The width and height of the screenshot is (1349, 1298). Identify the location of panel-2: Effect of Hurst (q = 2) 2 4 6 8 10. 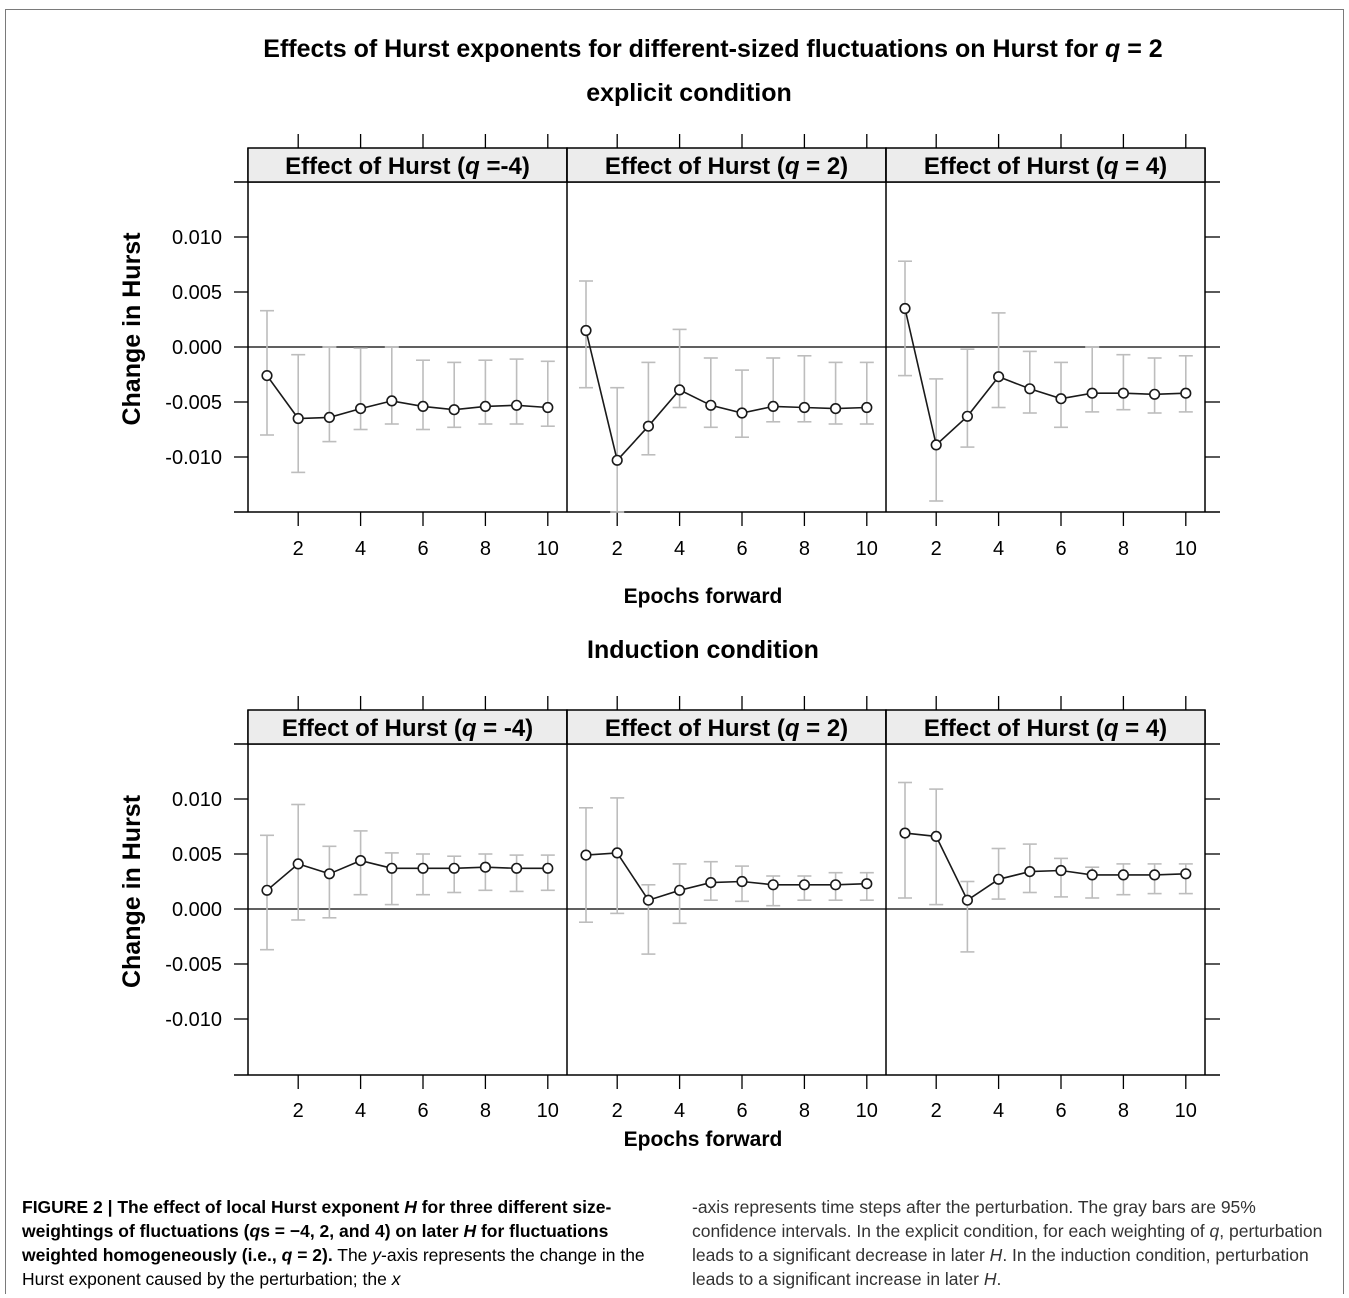
(726, 347).